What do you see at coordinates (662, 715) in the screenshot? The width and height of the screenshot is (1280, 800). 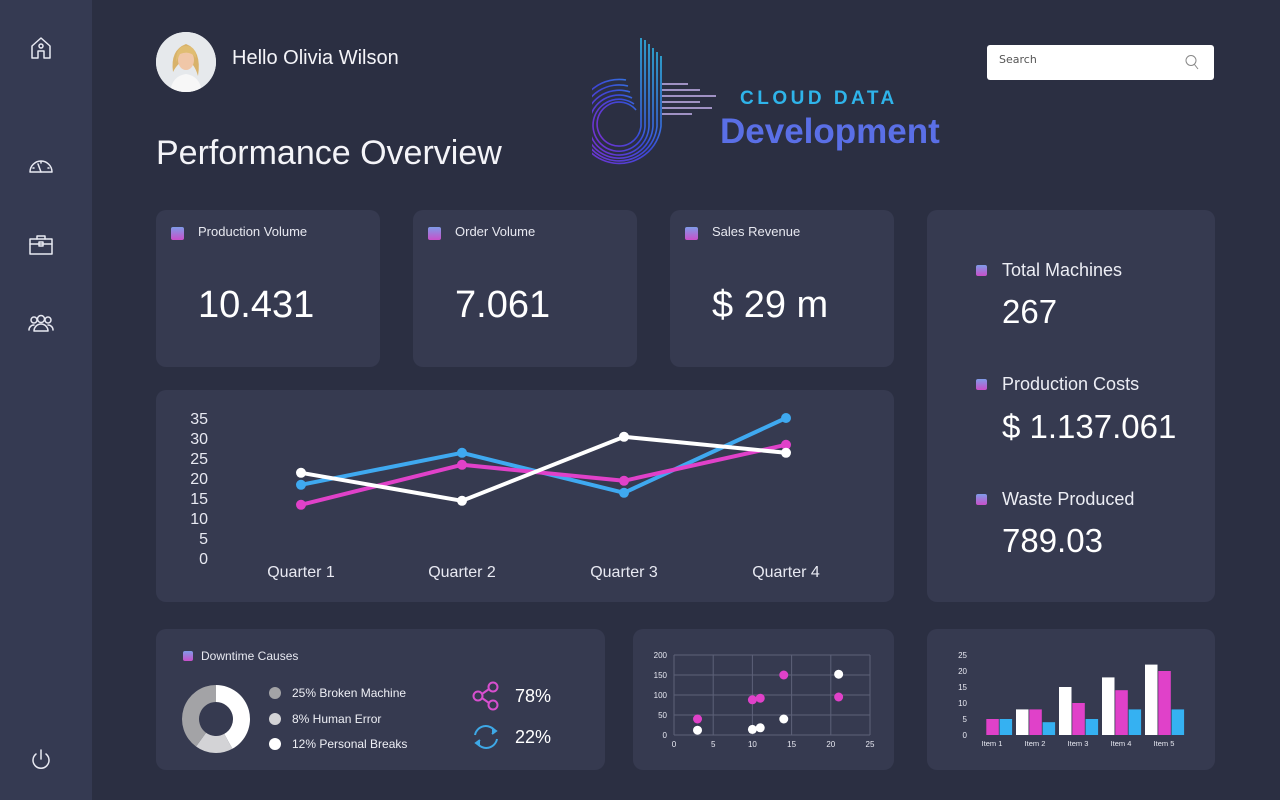 I see `y-tick-label: 50` at bounding box center [662, 715].